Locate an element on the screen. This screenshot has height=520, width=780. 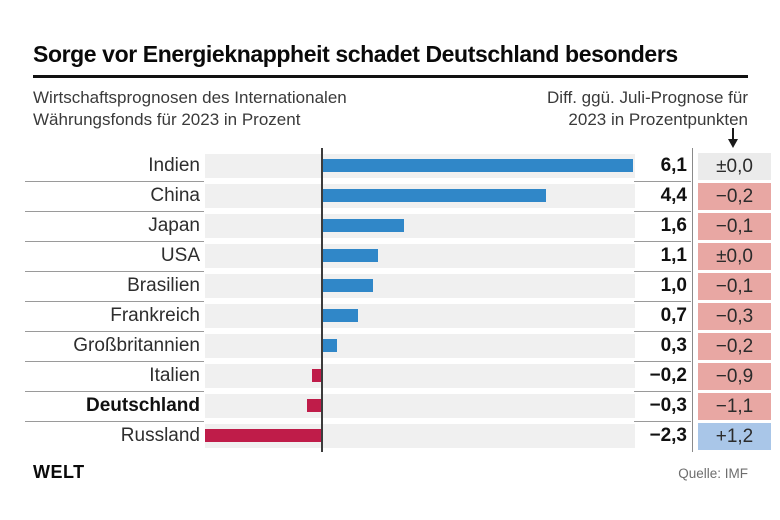
country-label: Italien is located at coordinates (174, 375).